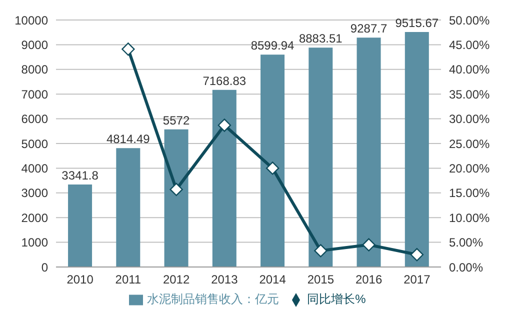  I want to click on y-tick-label: 2000, so click(34, 217).